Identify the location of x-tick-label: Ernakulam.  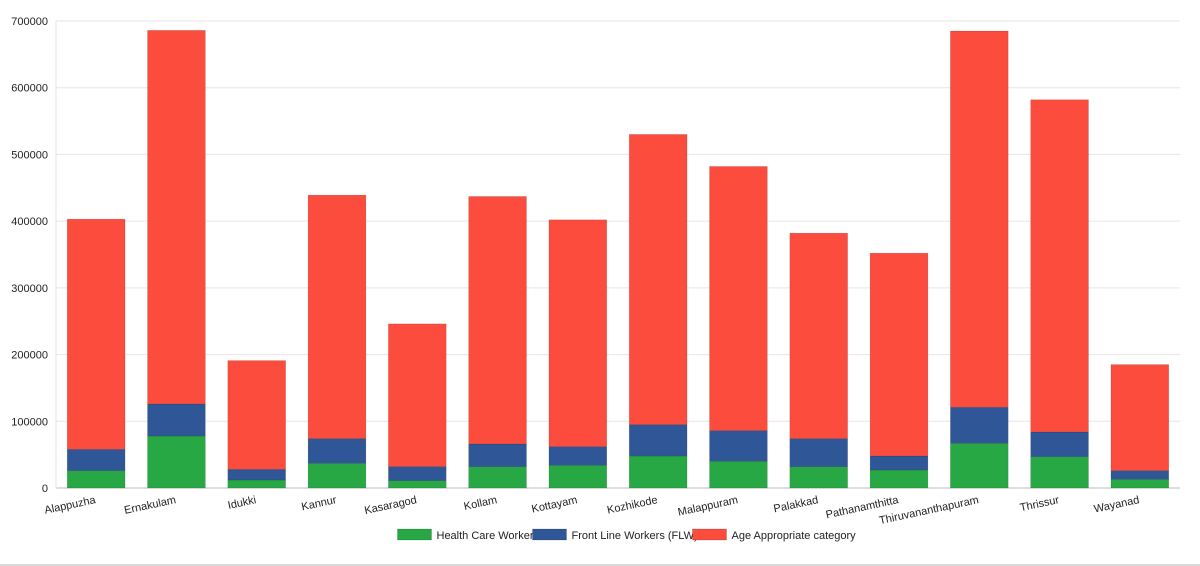
(150, 505).